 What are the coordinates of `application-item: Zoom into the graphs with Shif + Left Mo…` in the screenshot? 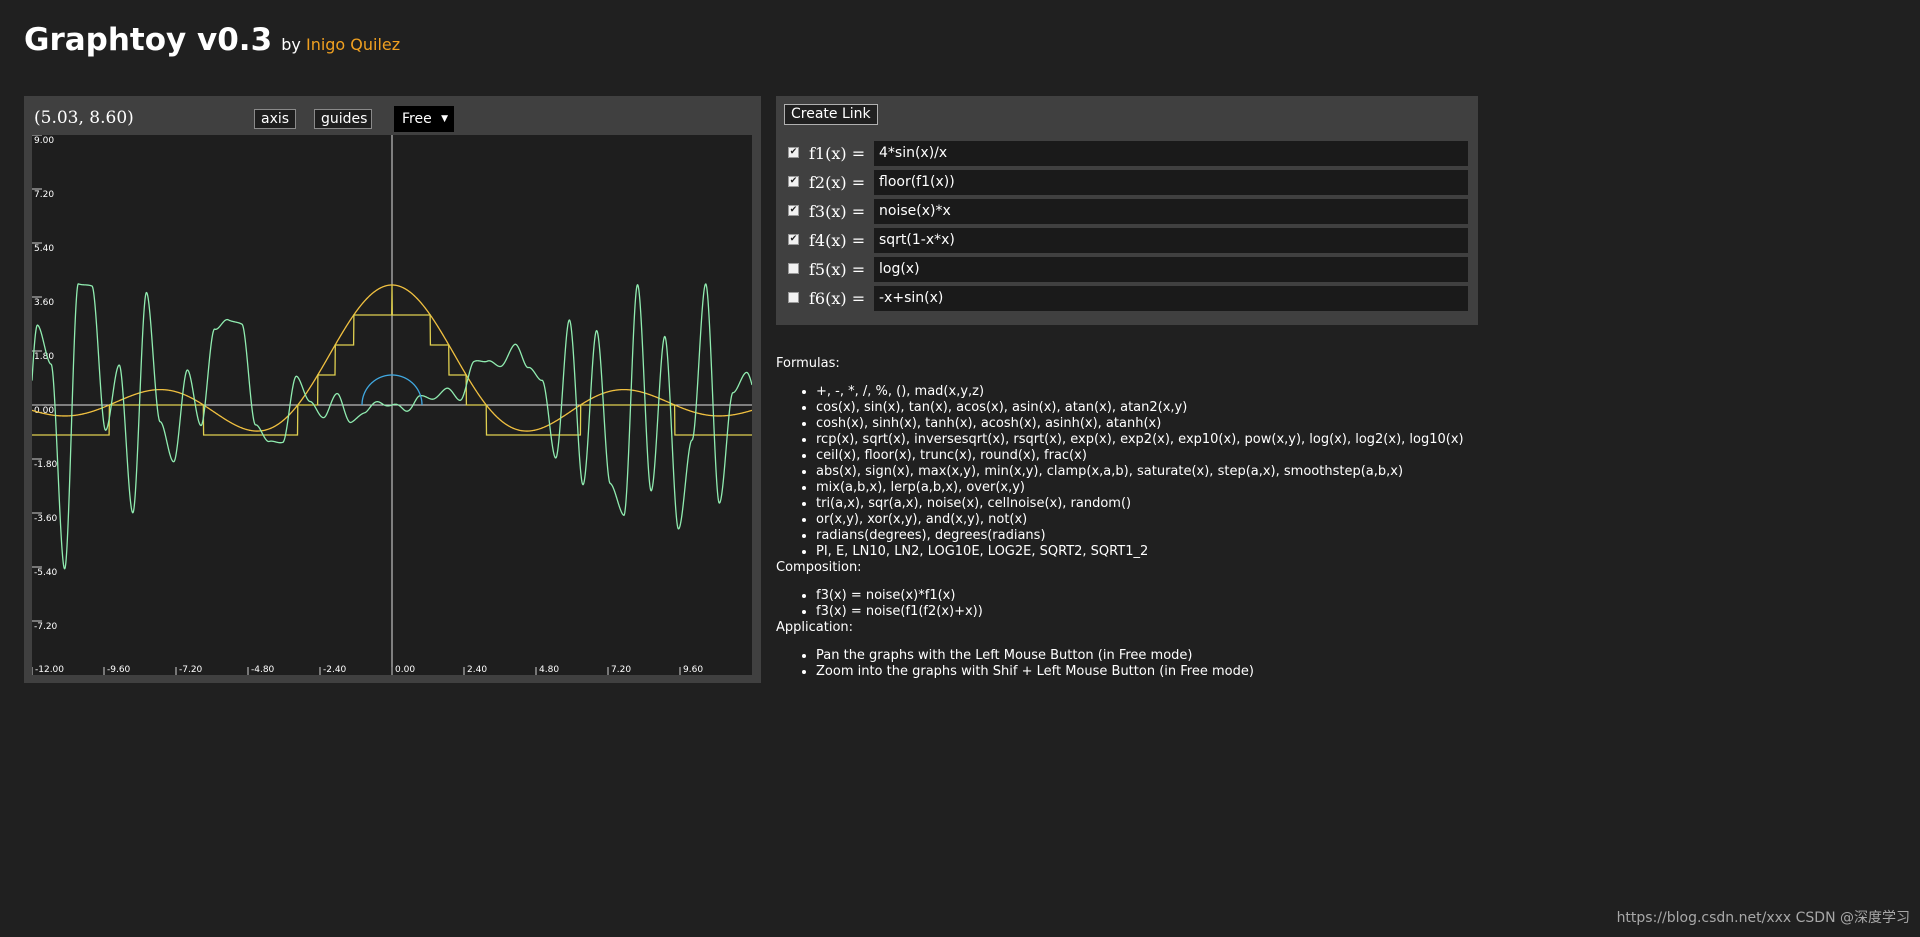 It's located at (1166, 672).